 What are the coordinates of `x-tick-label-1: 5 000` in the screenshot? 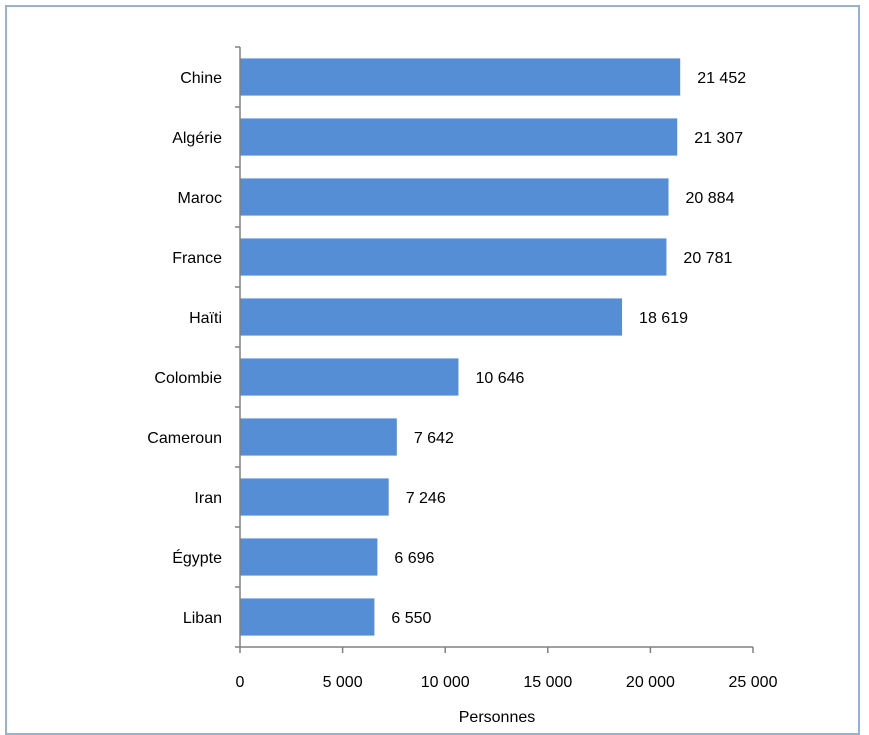 It's located at (343, 682).